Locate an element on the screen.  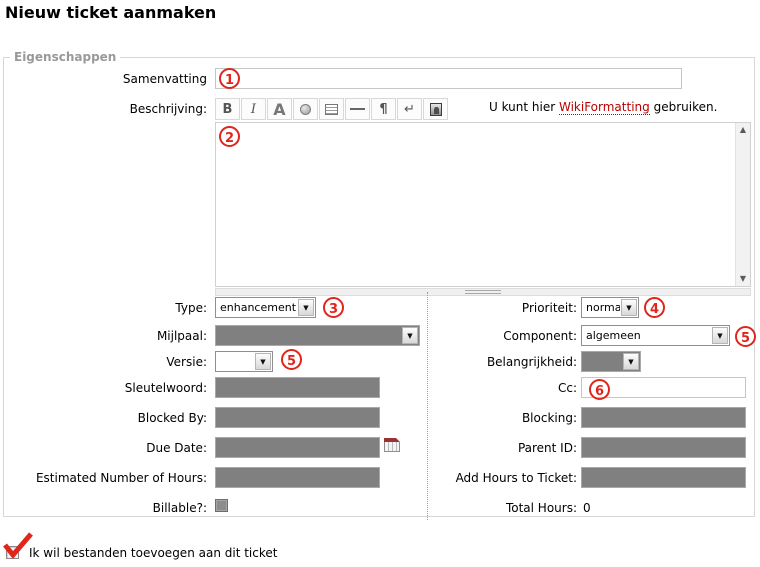
total-hours-value: 0 is located at coordinates (587, 508).